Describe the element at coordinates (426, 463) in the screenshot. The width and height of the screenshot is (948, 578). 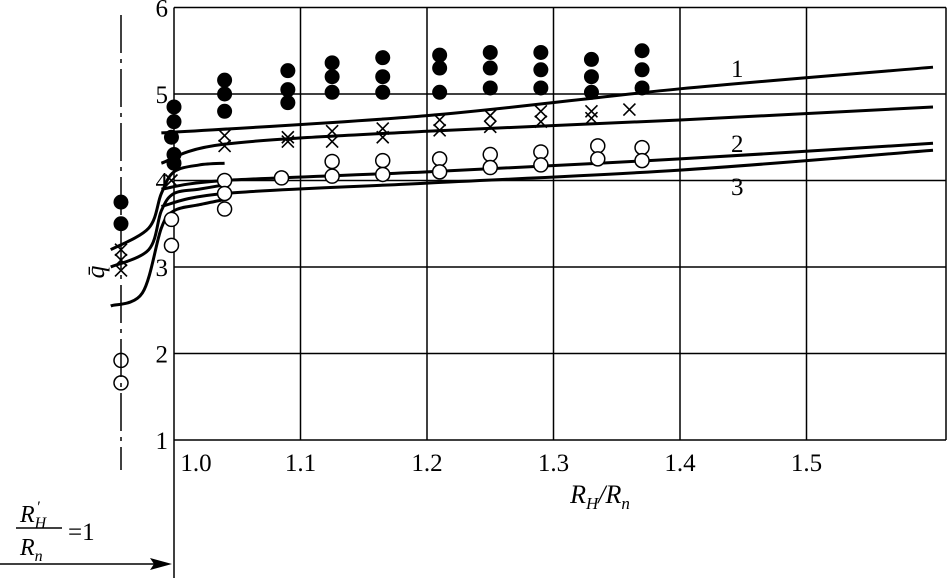
I see `x-tick-label: 1.2` at that location.